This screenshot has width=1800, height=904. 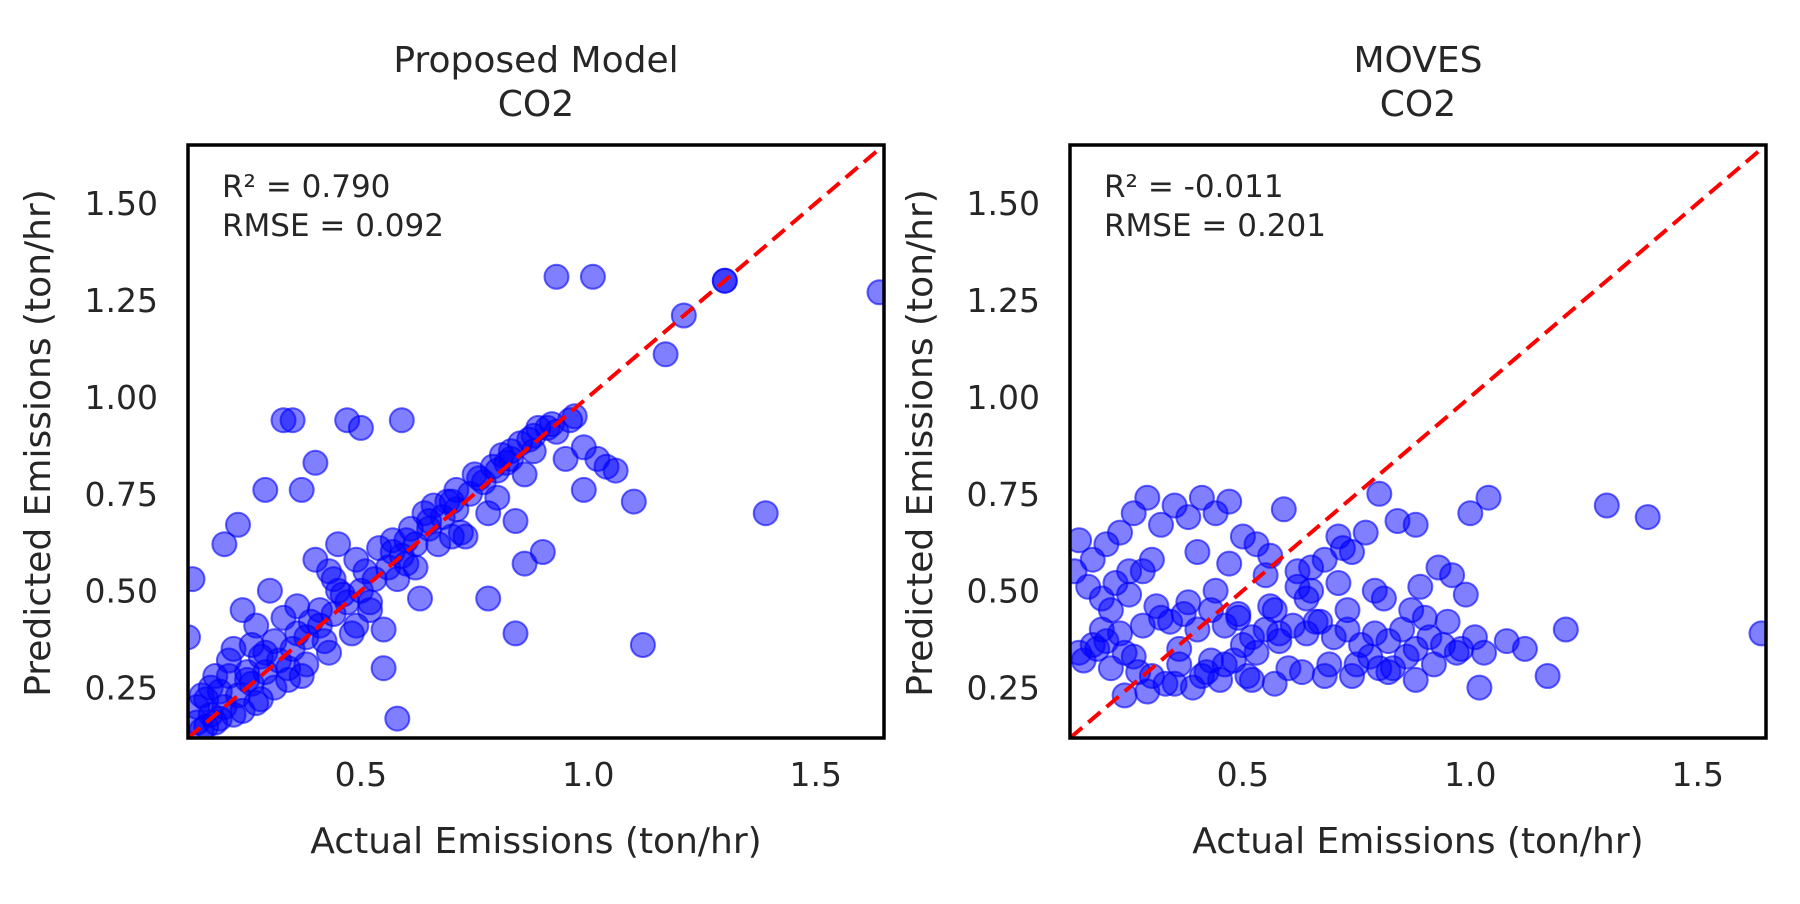 What do you see at coordinates (535, 60) in the screenshot?
I see `chart-title: Proposed Model` at bounding box center [535, 60].